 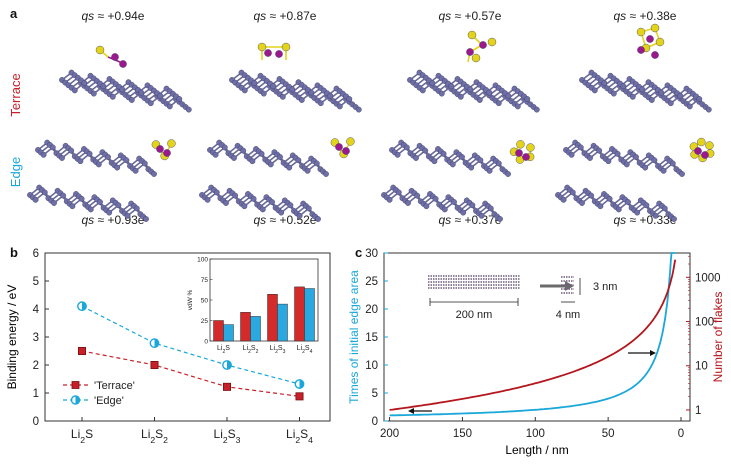 What do you see at coordinates (36, 310) in the screenshot?
I see `y-tick-label: 4` at bounding box center [36, 310].